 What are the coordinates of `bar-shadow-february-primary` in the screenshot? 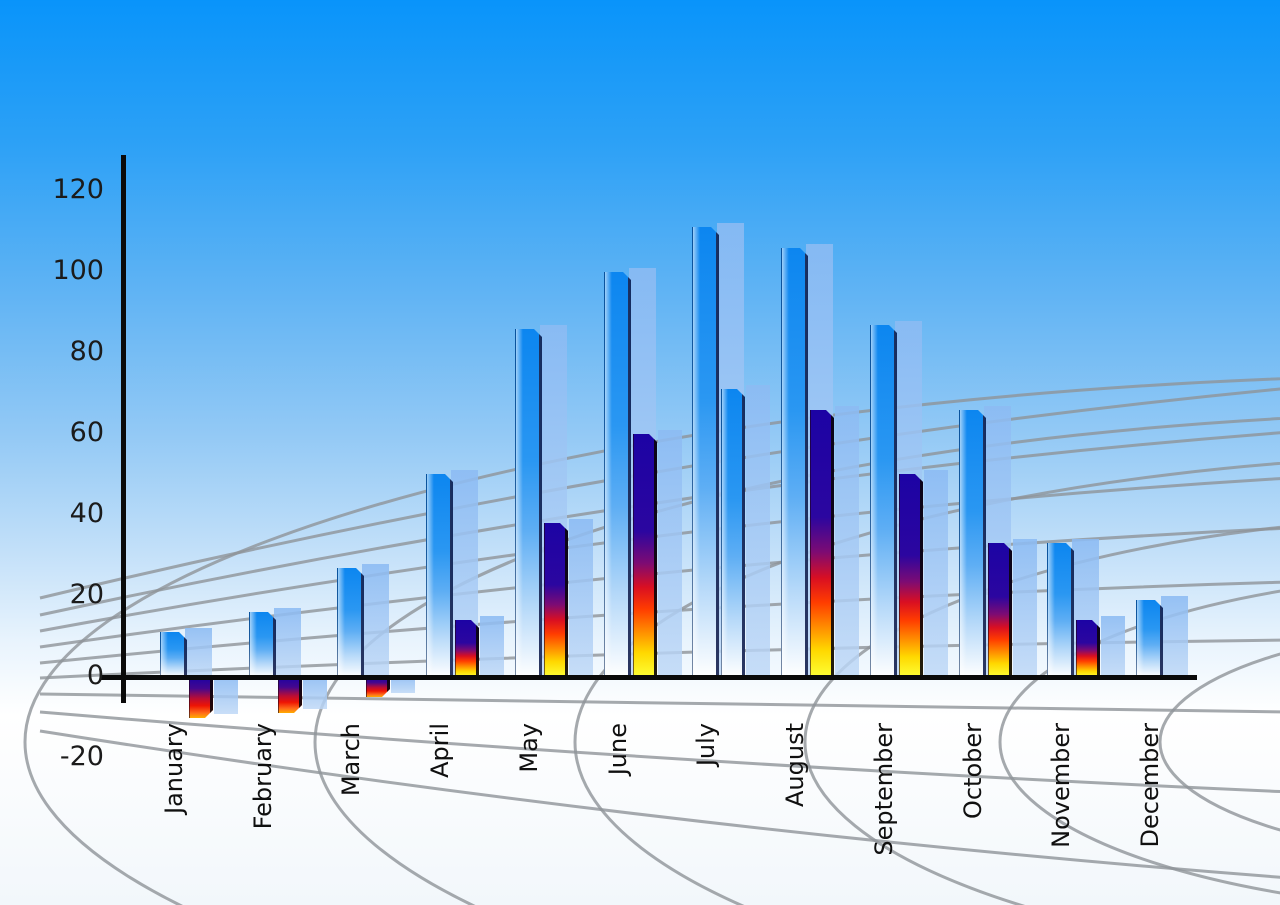 It's located at (287, 642).